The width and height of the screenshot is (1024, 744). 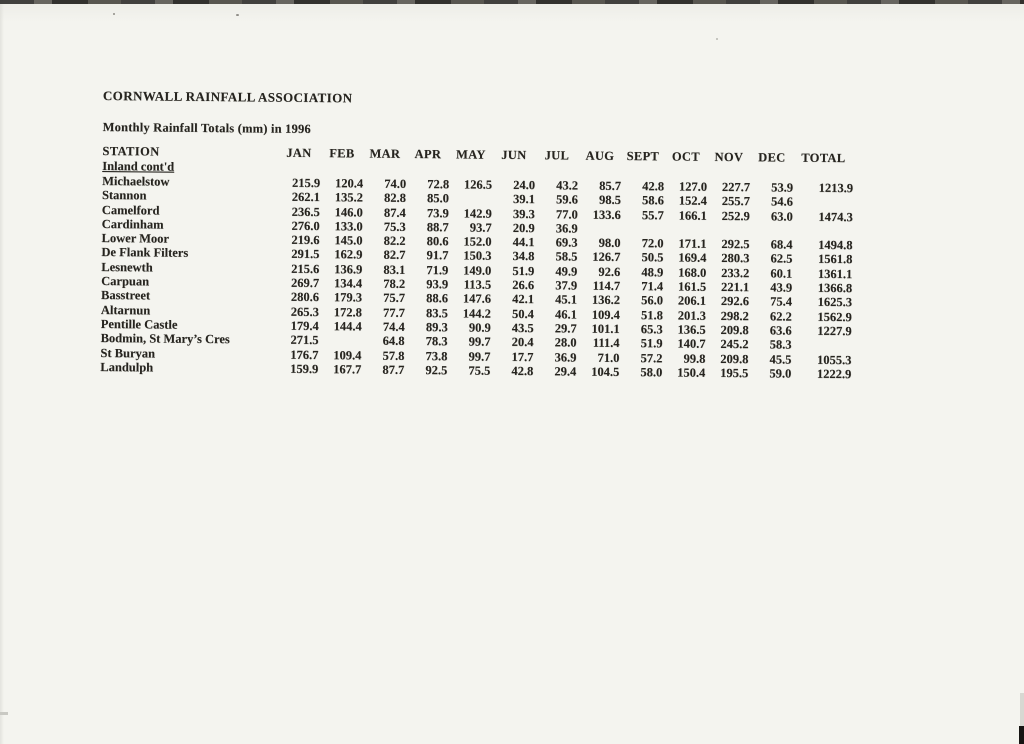 What do you see at coordinates (566, 257) in the screenshot?
I see `rainfall-value: 58.5` at bounding box center [566, 257].